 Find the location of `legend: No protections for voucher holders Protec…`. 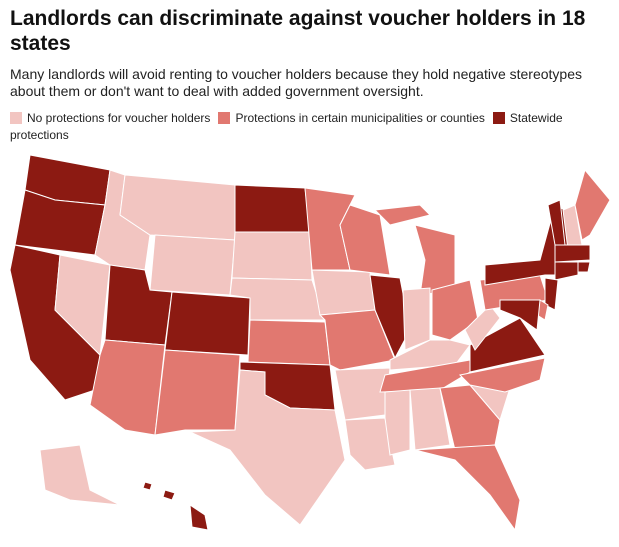

legend: No protections for voucher holders Protec… is located at coordinates (310, 127).